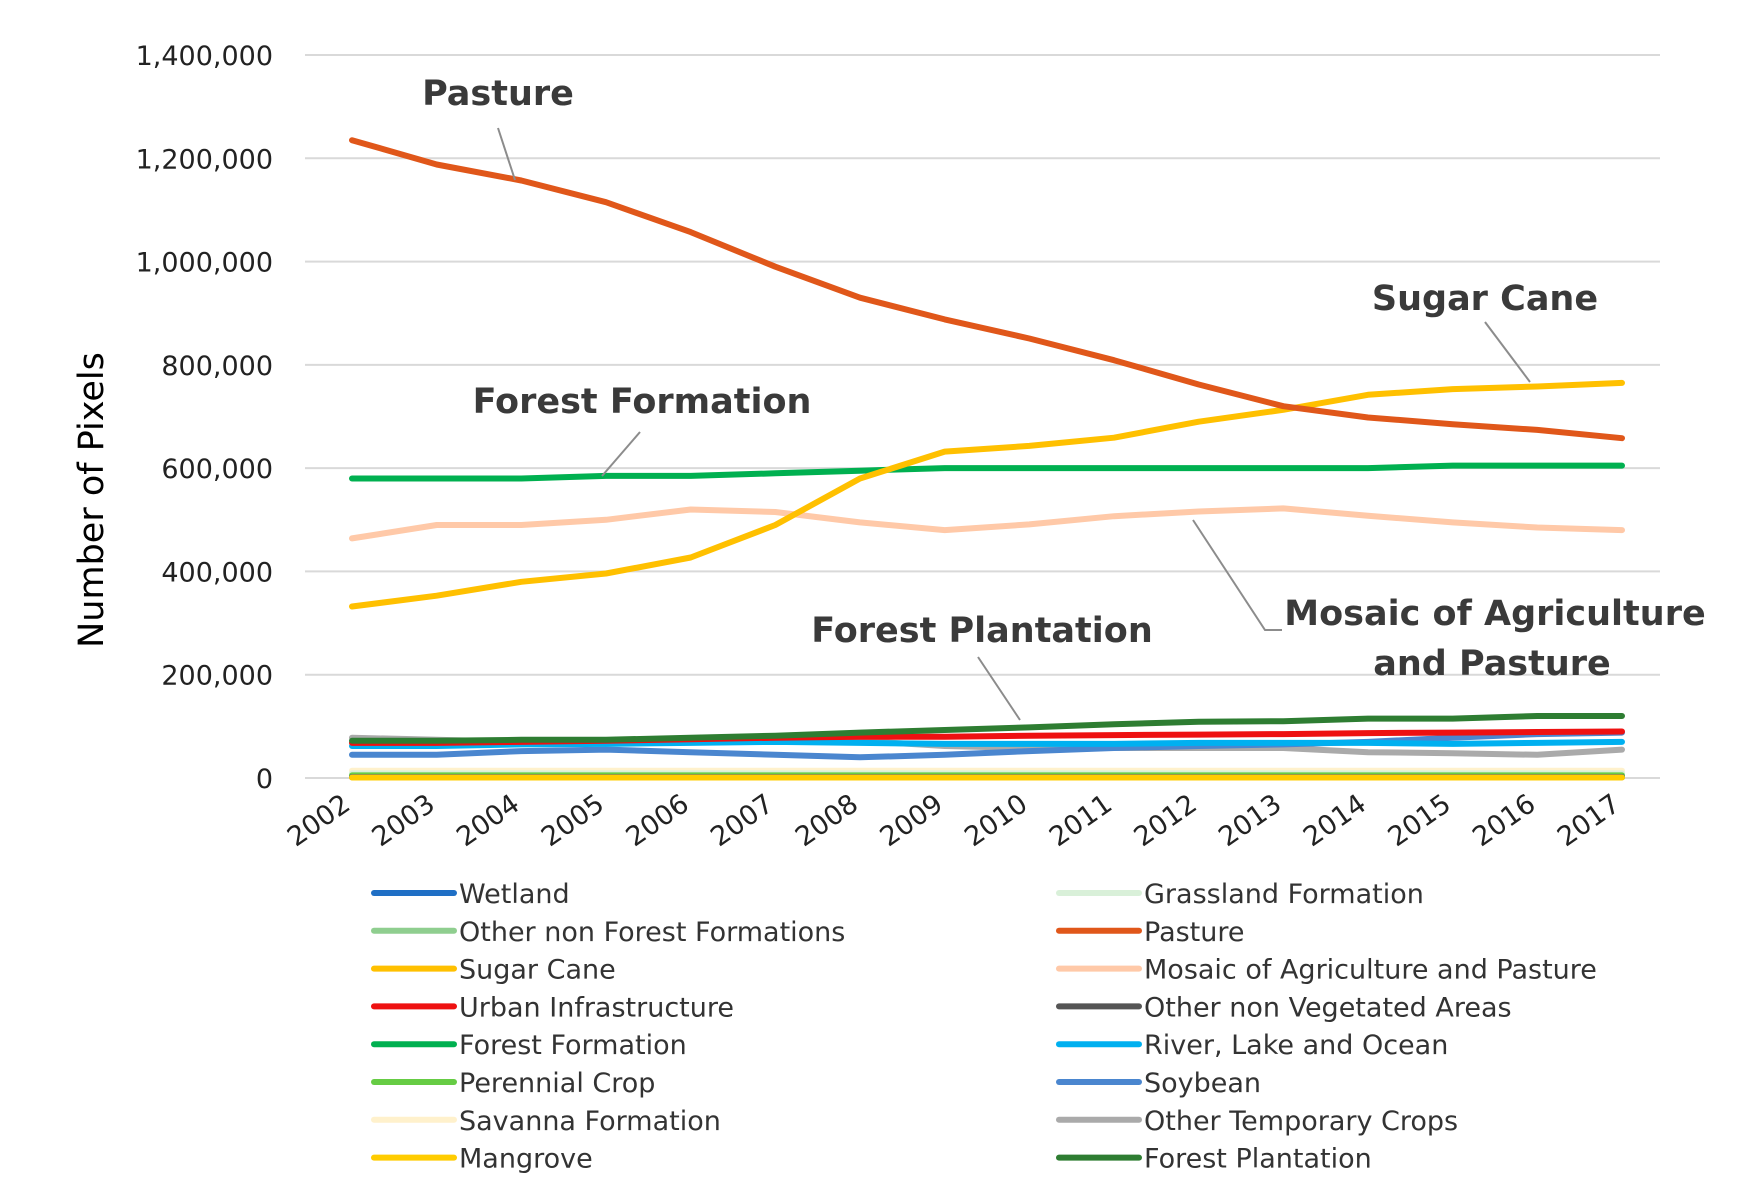 This screenshot has height=1199, width=1755. What do you see at coordinates (987, 745) in the screenshot?
I see `series-line-soybean` at bounding box center [987, 745].